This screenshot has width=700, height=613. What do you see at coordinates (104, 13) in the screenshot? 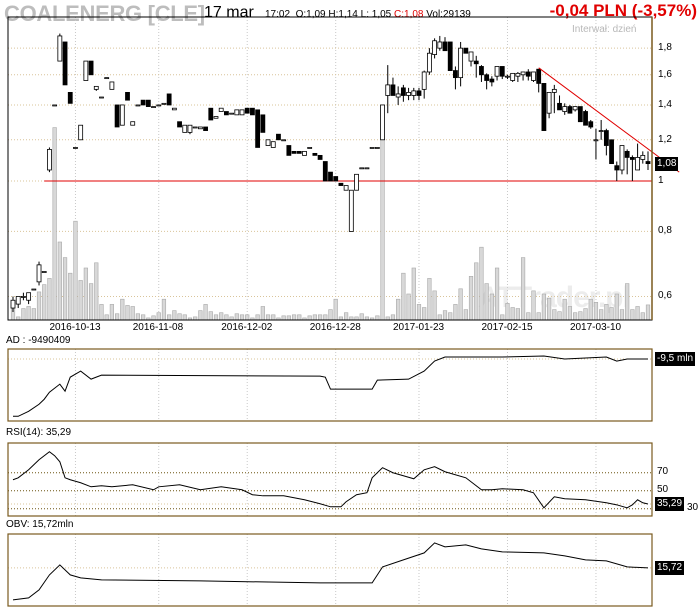
I see `instrument-title: COALENERG [CLE]` at bounding box center [104, 13].